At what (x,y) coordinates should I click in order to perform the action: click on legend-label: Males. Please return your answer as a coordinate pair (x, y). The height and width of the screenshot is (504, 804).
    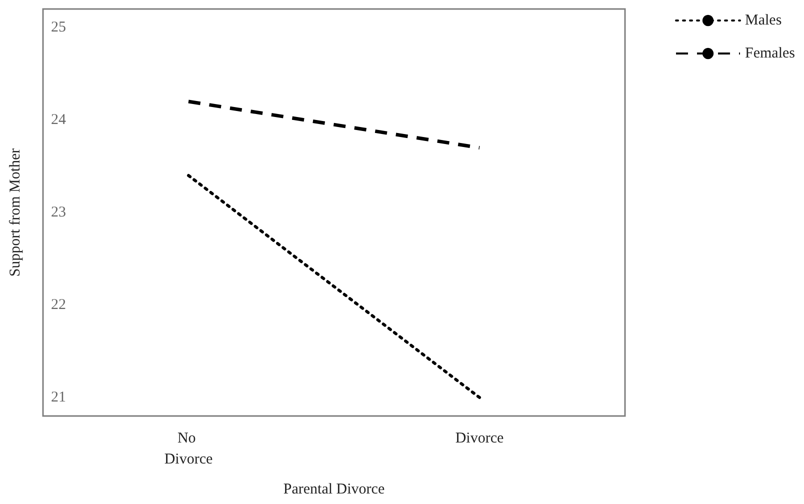
    Looking at the image, I should click on (763, 20).